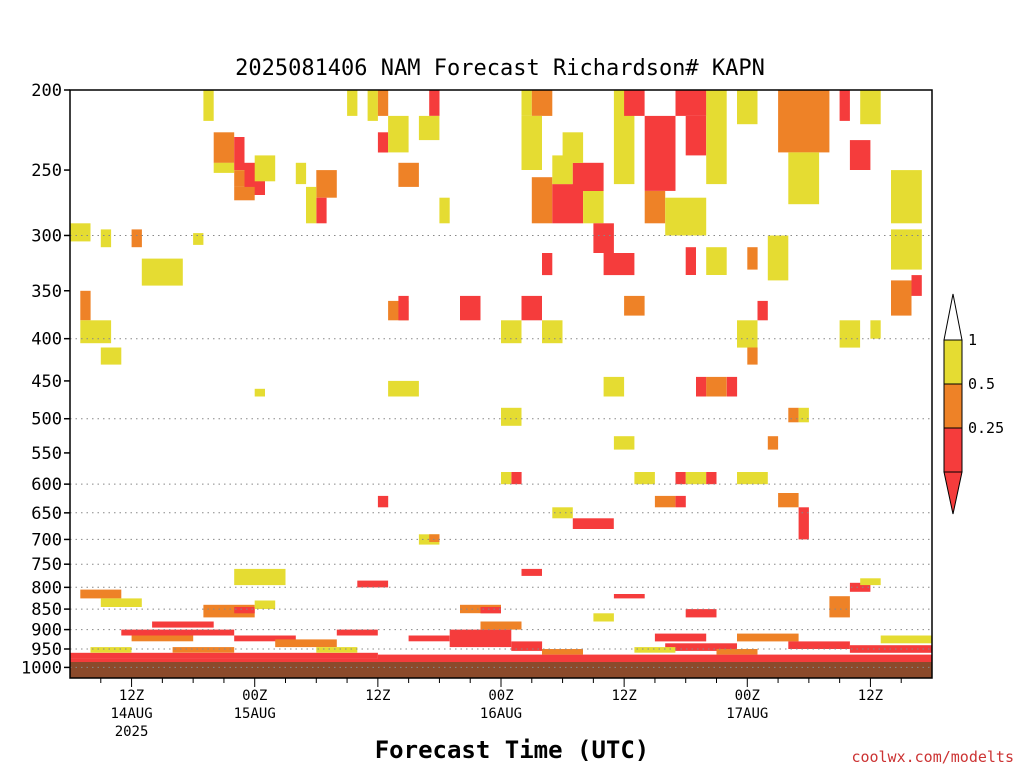 Image resolution: width=1024 pixels, height=768 pixels. What do you see at coordinates (41, 668) in the screenshot?
I see `y-tick-label-1000: 1000` at bounding box center [41, 668].